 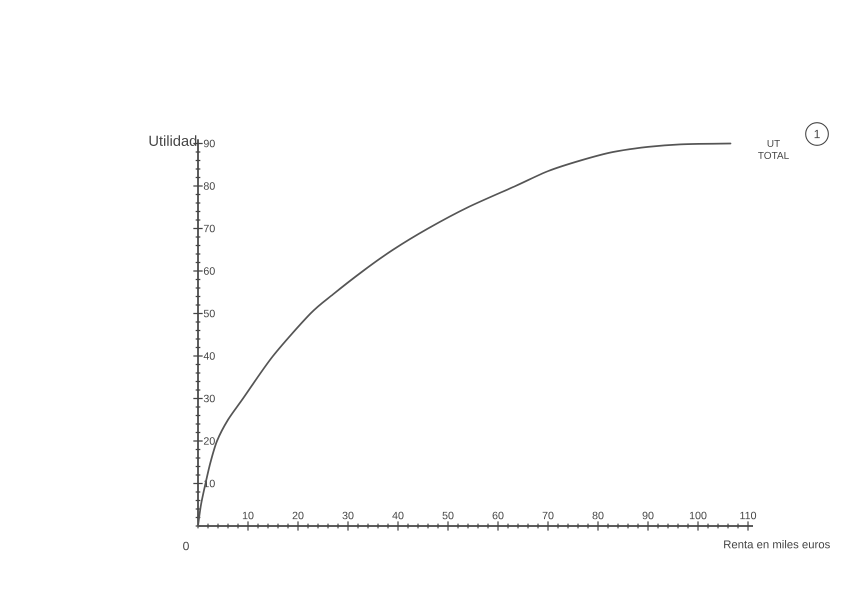 What do you see at coordinates (648, 516) in the screenshot?
I see `x-tick-label: 90` at bounding box center [648, 516].